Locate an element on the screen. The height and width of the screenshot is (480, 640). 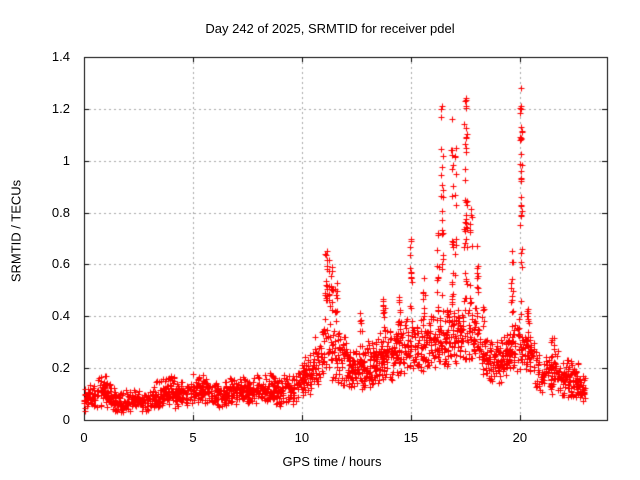
x-tick-label: 10 is located at coordinates (302, 437).